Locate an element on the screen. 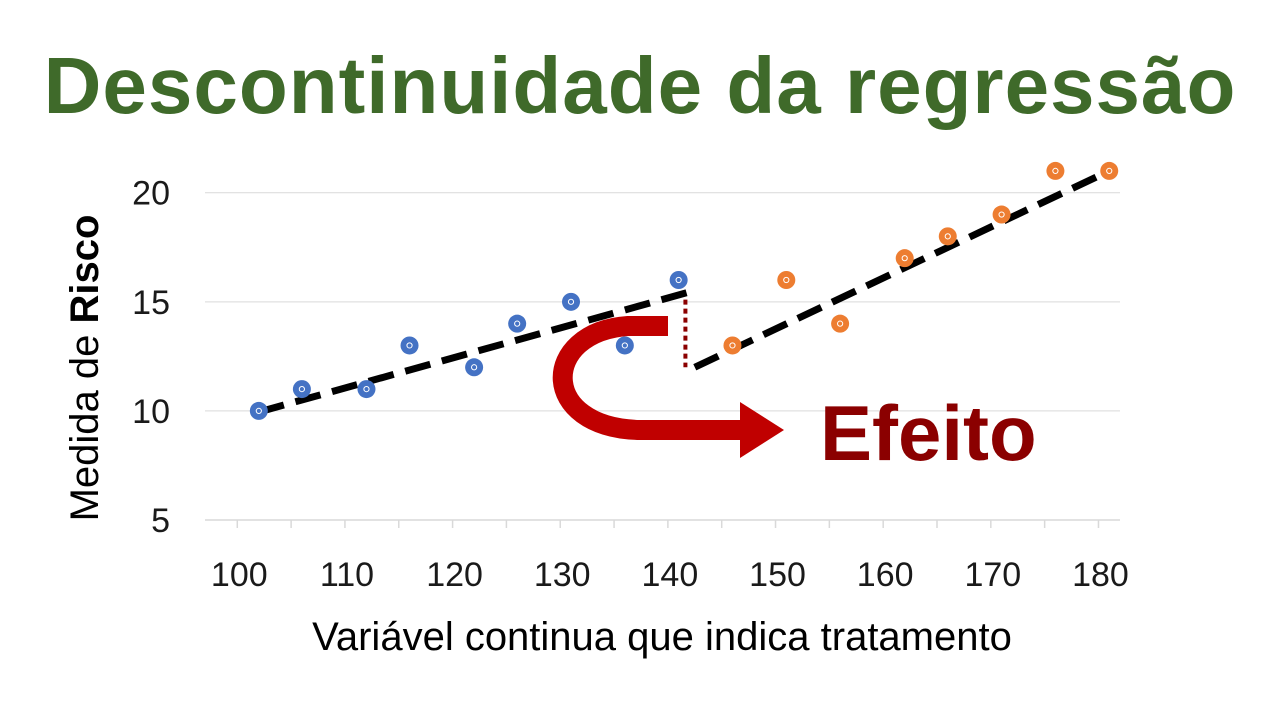 Image resolution: width=1280 pixels, height=720 pixels. x-tick-label: 100 is located at coordinates (239, 575).